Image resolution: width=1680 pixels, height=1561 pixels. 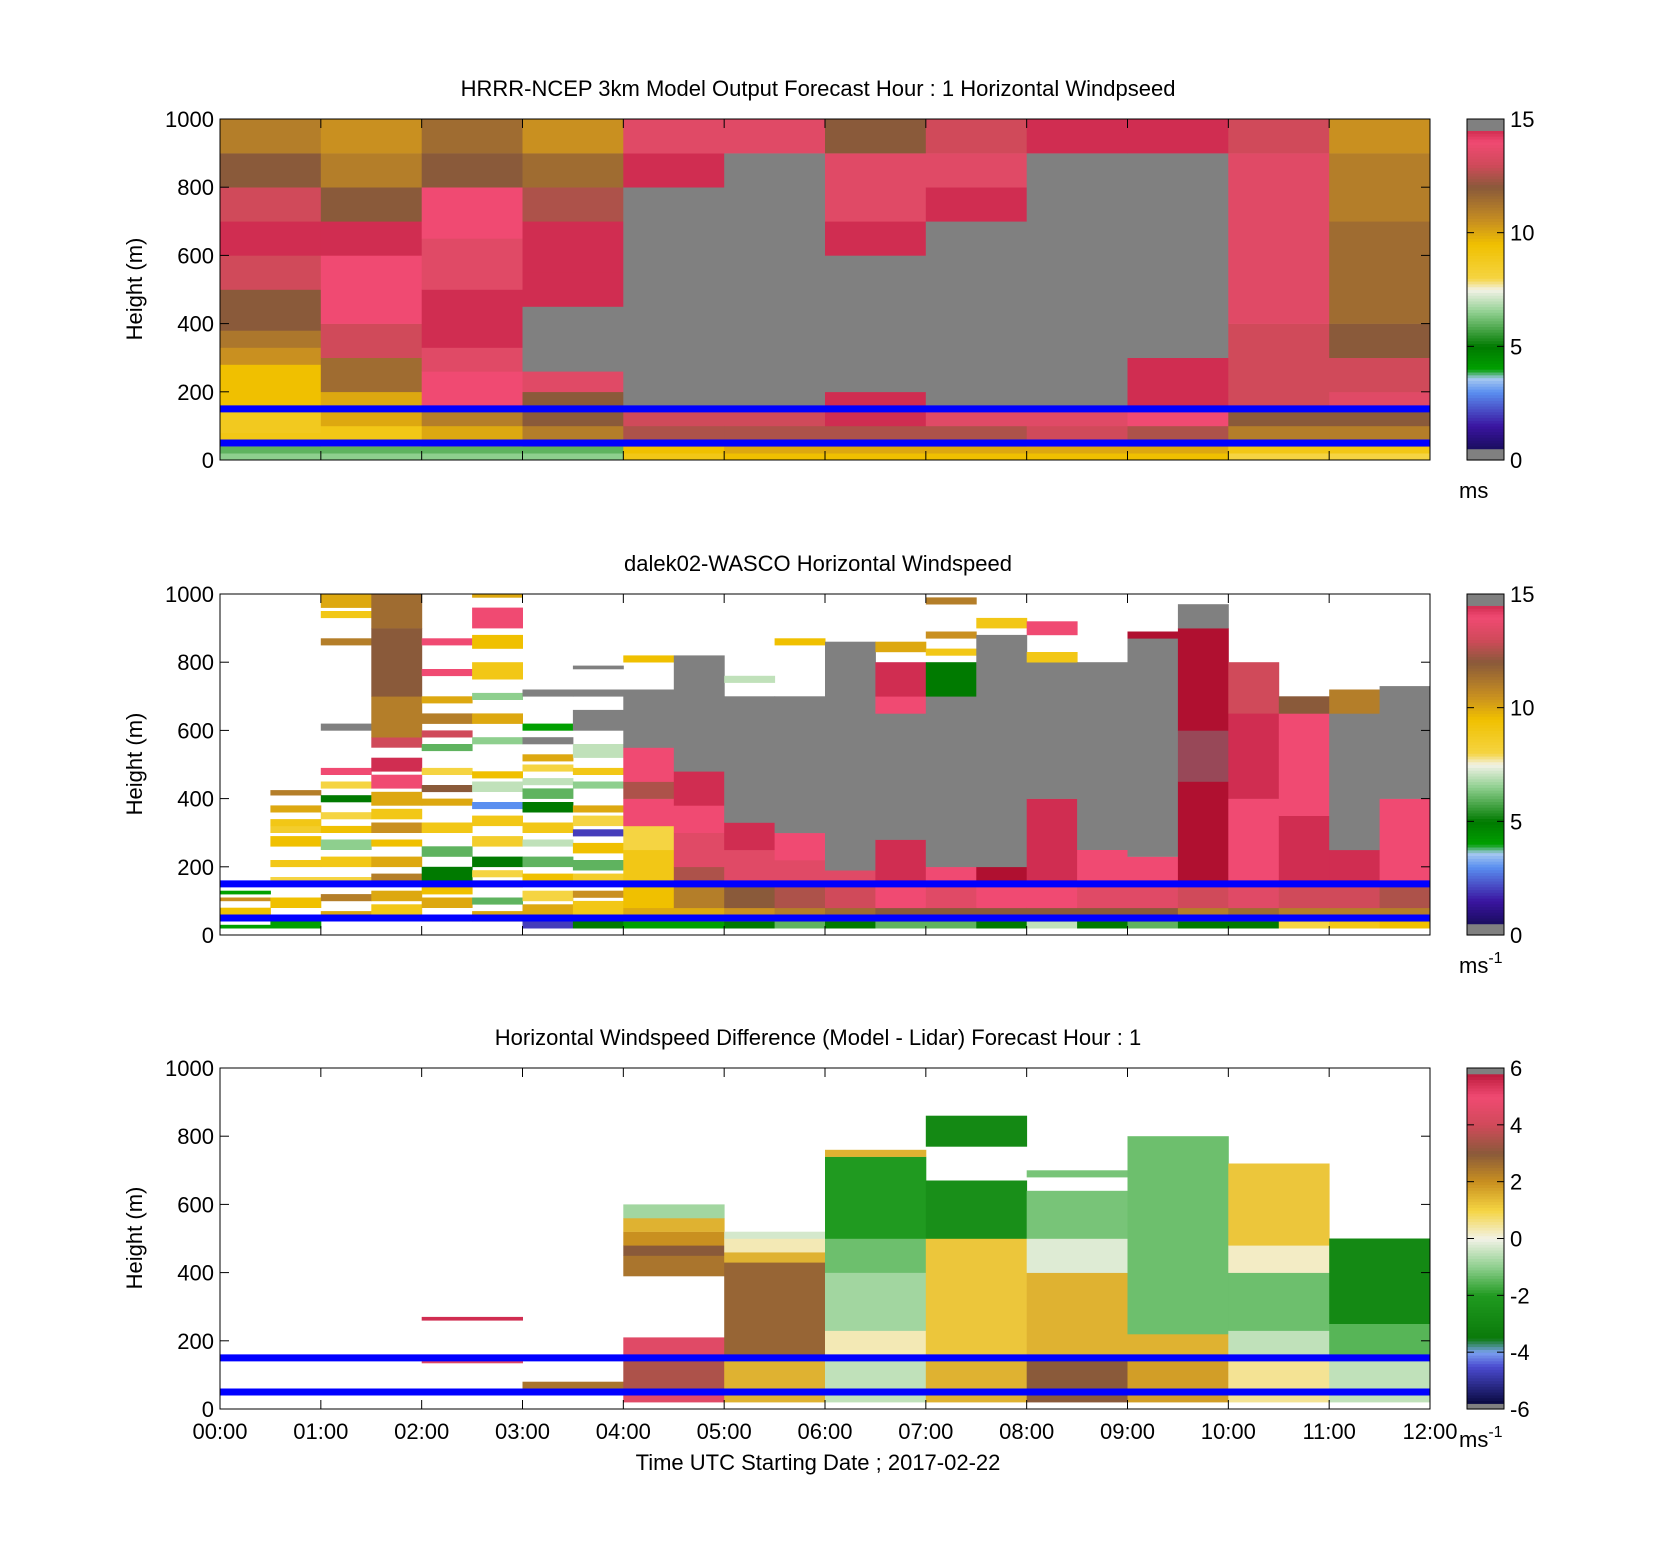 I want to click on colorbar-tick-label: -6, so click(x=1520, y=1409).